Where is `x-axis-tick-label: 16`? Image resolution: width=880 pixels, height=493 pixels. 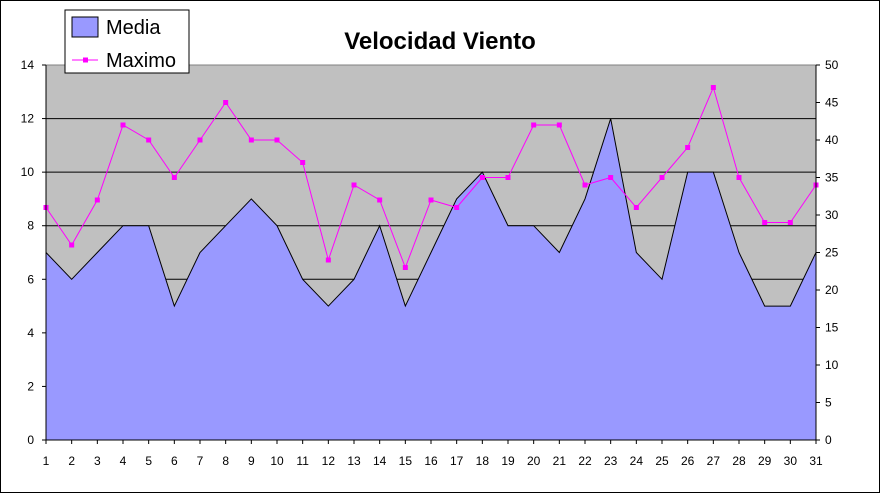 x-axis-tick-label: 16 is located at coordinates (431, 461).